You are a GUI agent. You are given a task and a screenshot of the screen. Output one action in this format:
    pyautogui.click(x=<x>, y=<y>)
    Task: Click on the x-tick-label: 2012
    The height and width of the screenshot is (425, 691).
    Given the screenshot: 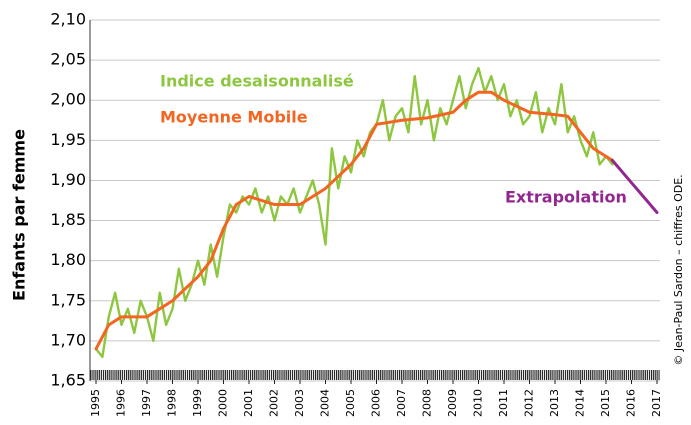 What is the action you would take?
    pyautogui.click(x=529, y=403)
    